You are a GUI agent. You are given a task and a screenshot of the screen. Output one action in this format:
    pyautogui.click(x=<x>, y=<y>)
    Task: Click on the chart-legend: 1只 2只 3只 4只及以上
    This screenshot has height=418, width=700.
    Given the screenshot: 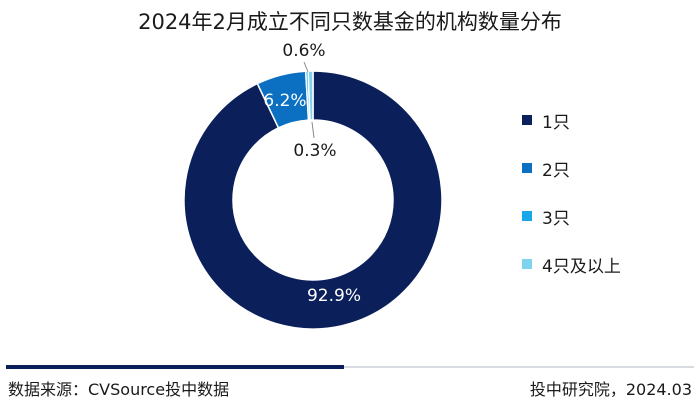 What is the action you would take?
    pyautogui.click(x=571, y=204)
    